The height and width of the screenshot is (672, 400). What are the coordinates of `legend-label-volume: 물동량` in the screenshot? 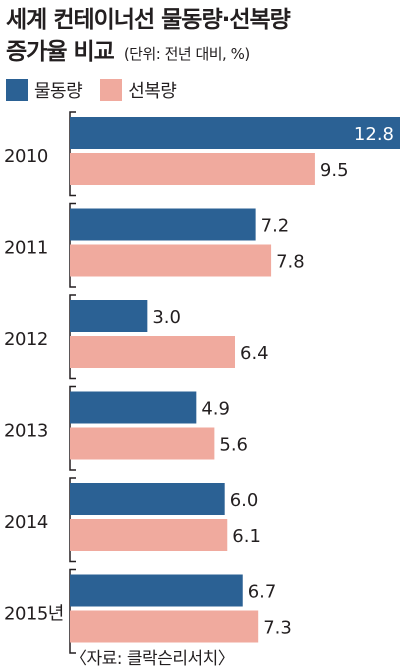 It's located at (58, 91).